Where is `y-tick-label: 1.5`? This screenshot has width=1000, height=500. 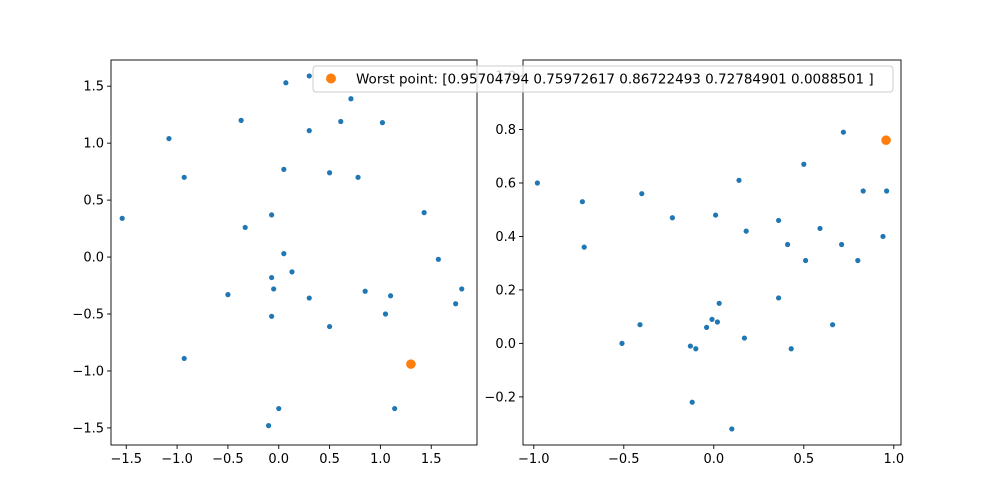 y-tick-label: 1.5 is located at coordinates (93, 87).